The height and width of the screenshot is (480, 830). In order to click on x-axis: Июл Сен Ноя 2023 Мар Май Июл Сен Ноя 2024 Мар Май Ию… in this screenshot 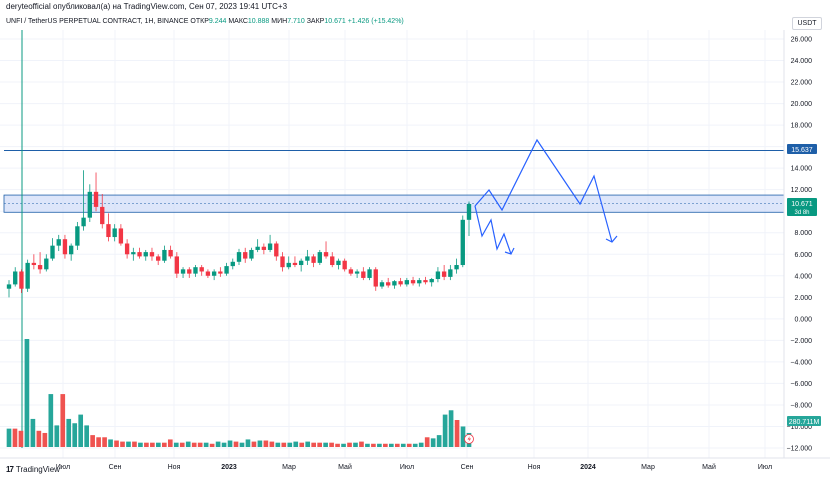, I will do `click(414, 467)`.